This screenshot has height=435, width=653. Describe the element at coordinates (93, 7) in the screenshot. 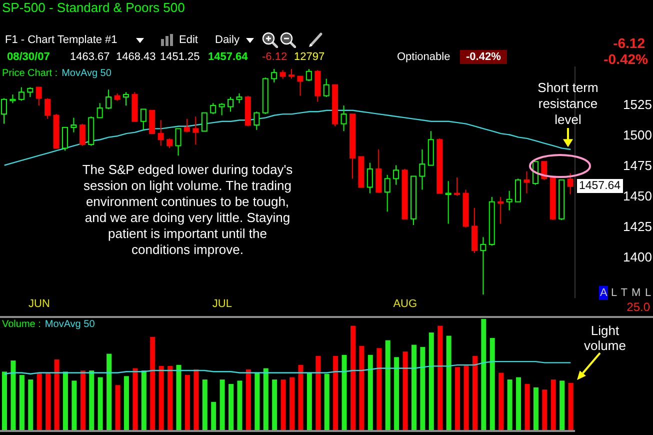

I see `chart-title: SP-500 - Standard & Poors 500` at that location.